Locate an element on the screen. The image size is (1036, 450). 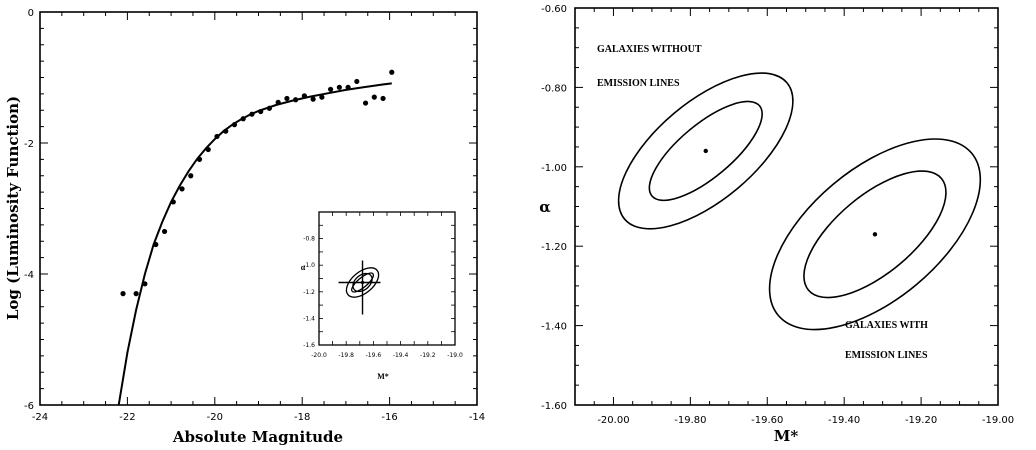
y-tick-label: -0.80 is located at coordinates (554, 88).